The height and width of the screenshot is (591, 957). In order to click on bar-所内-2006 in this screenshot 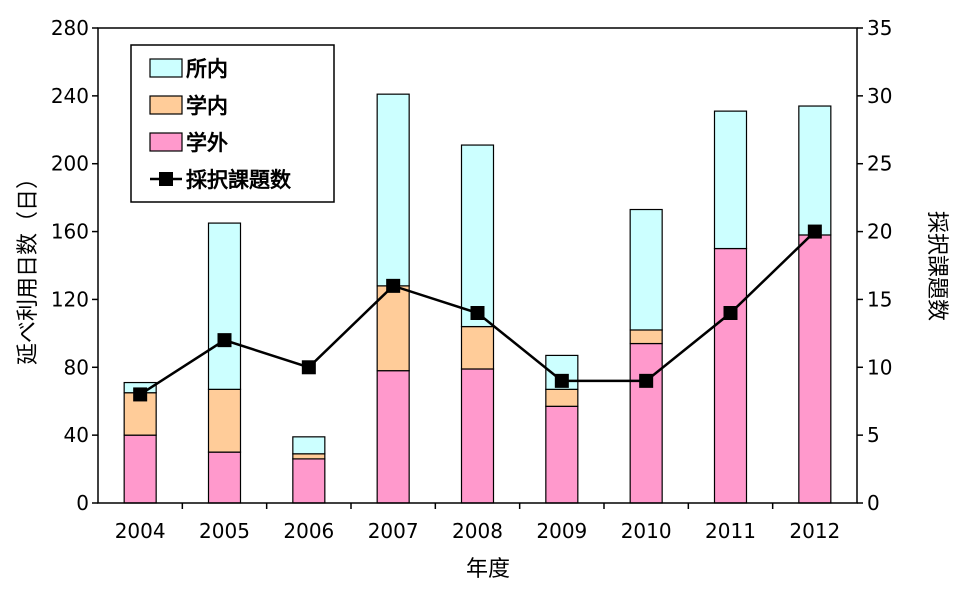, I will do `click(309, 445)`.